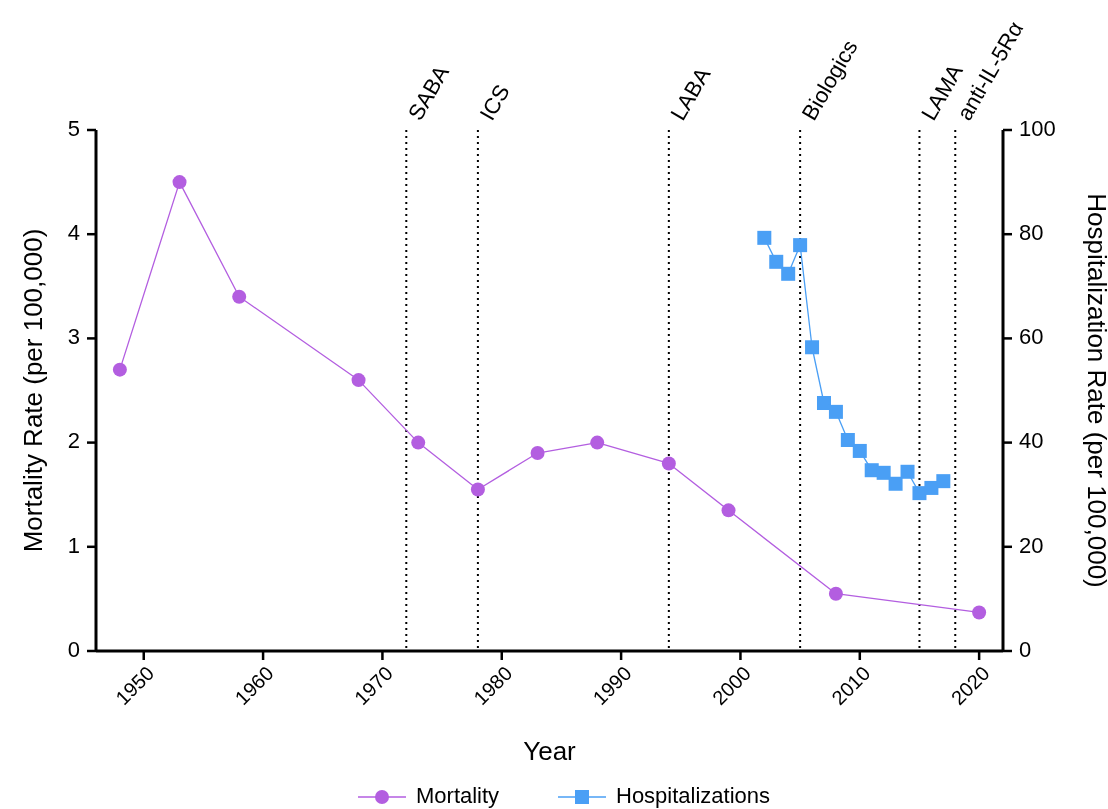  Describe the element at coordinates (1031, 233) in the screenshot. I see `y2-tick-label: 80` at that location.